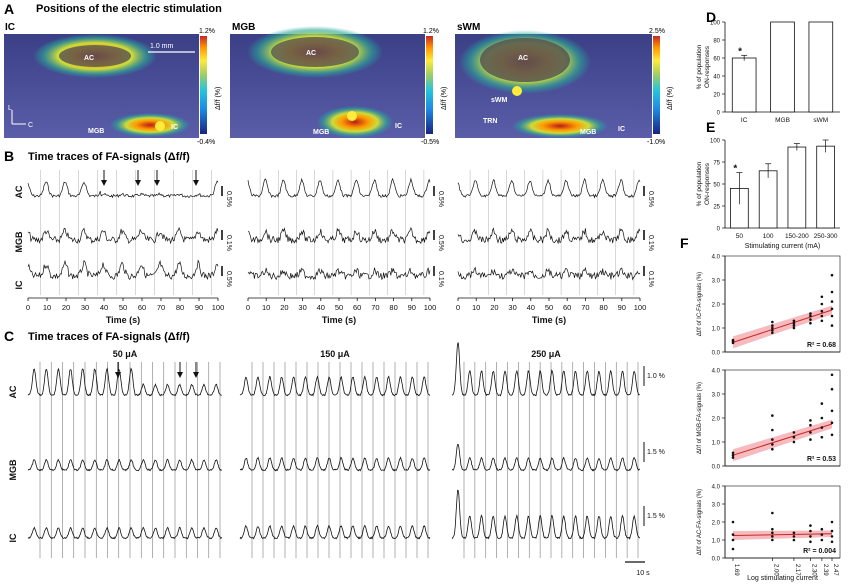 The height and width of the screenshot is (584, 850). What do you see at coordinates (243, 27) in the screenshot?
I see `panel-a-mgb-label: MGB` at bounding box center [243, 27].